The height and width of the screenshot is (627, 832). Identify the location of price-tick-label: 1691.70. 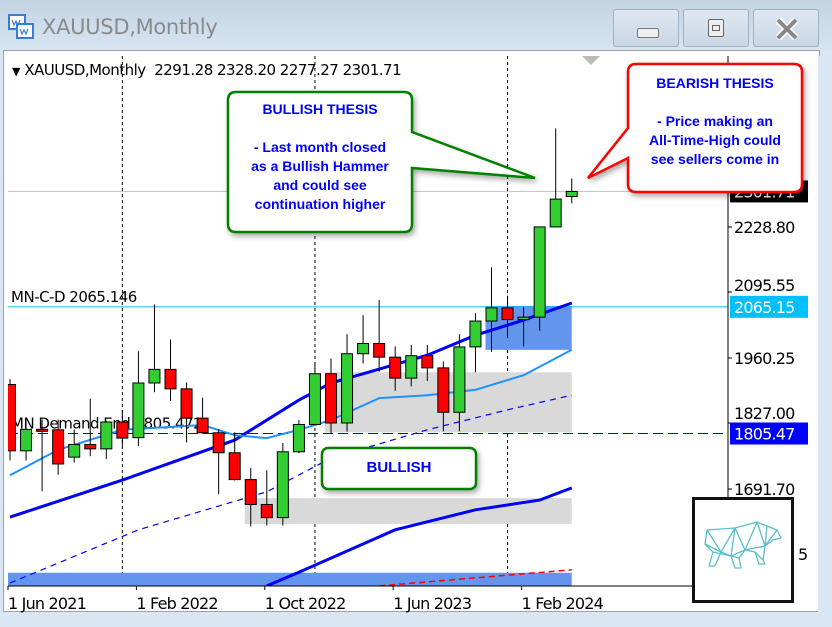
(764, 489).